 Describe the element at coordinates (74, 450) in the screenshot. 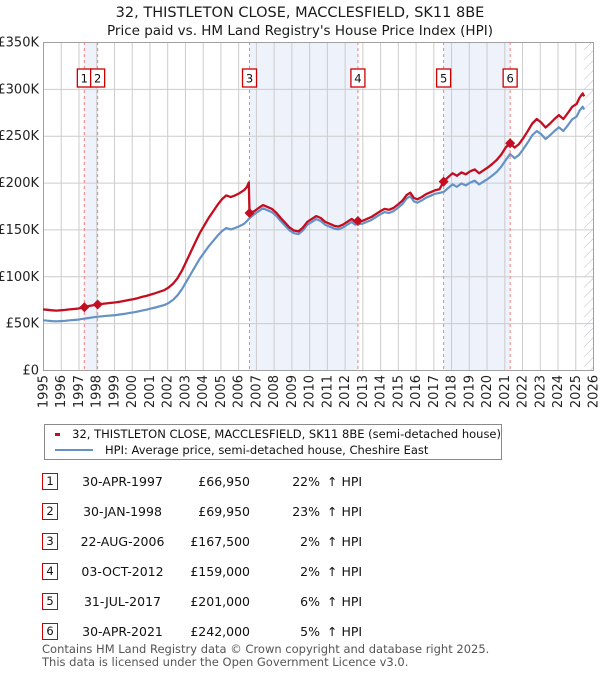

I see `hpi-line-swatch` at that location.